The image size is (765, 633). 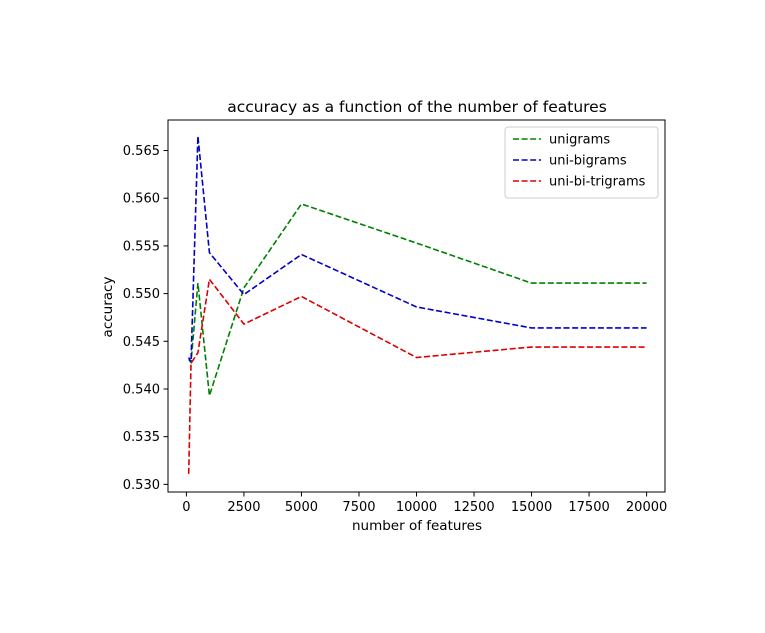 What do you see at coordinates (646, 507) in the screenshot?
I see `x-tick-label: 20000` at bounding box center [646, 507].